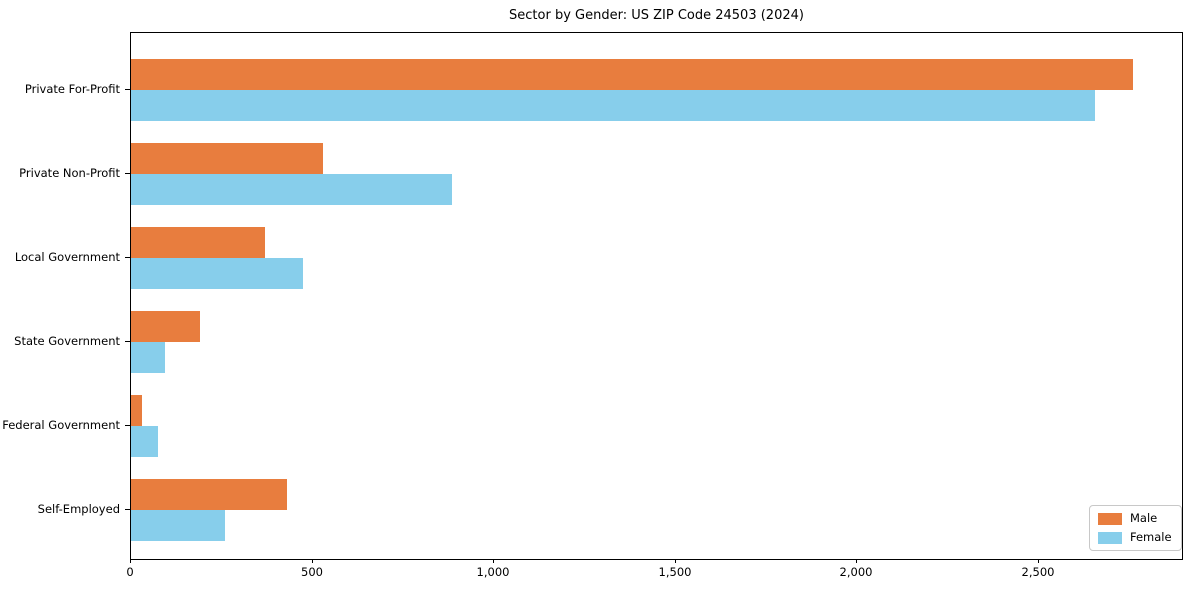 This screenshot has width=1200, height=600. What do you see at coordinates (178, 525) in the screenshot?
I see `bar-female-self-employed` at bounding box center [178, 525].